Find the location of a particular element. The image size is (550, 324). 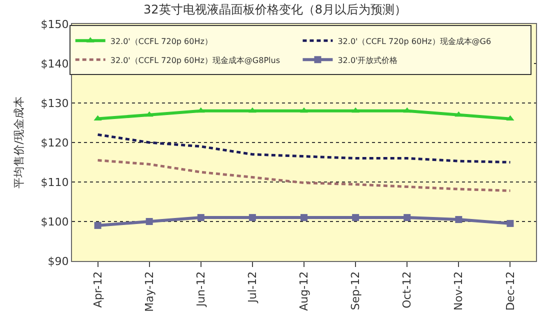

y-tick-label: $130 is located at coordinates (54, 103).